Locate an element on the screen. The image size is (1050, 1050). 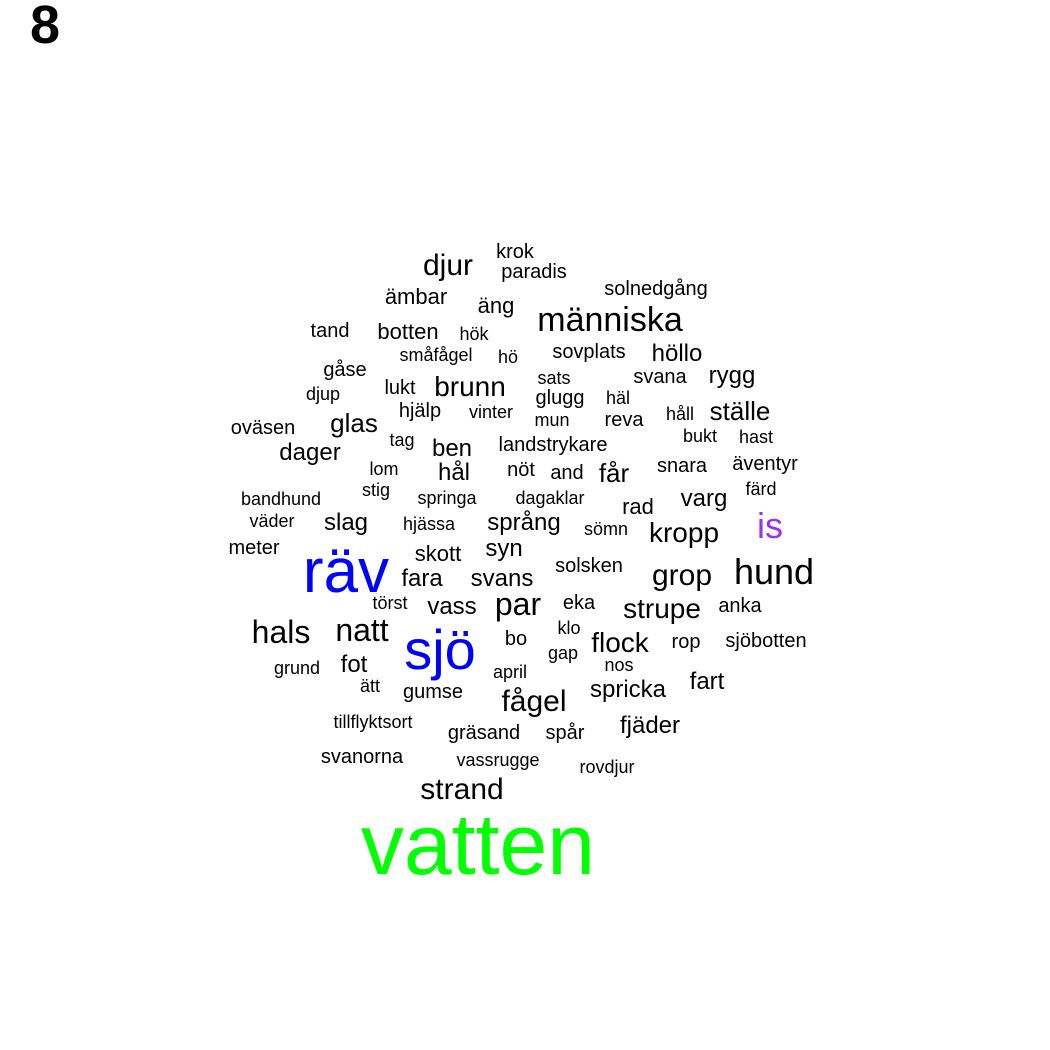
word-and: and is located at coordinates (567, 473).